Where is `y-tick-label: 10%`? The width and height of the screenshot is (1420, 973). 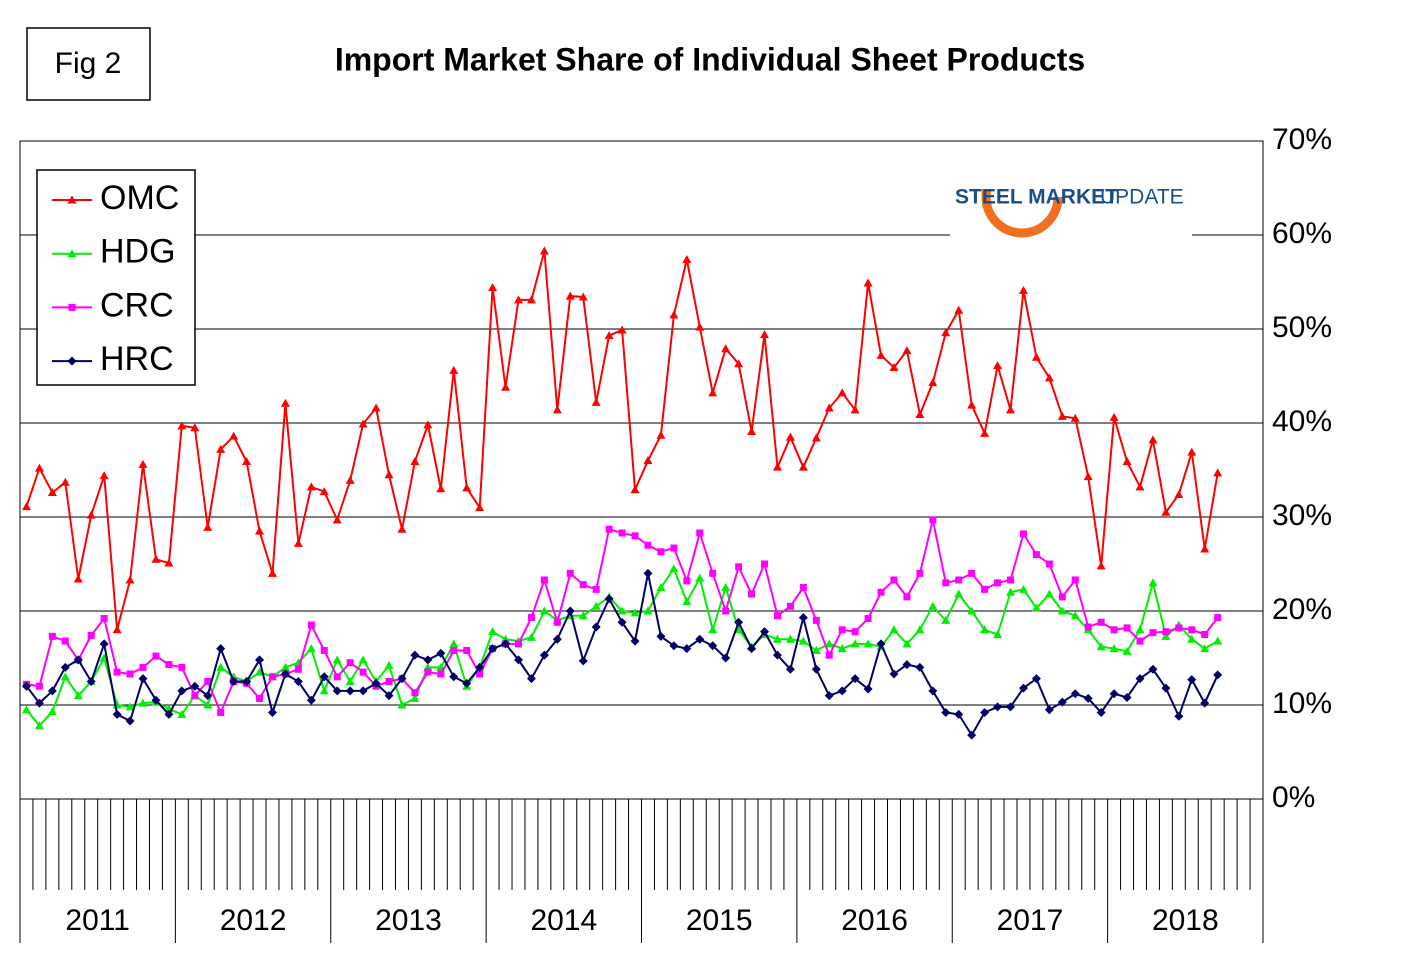
y-tick-label: 10% is located at coordinates (1302, 703).